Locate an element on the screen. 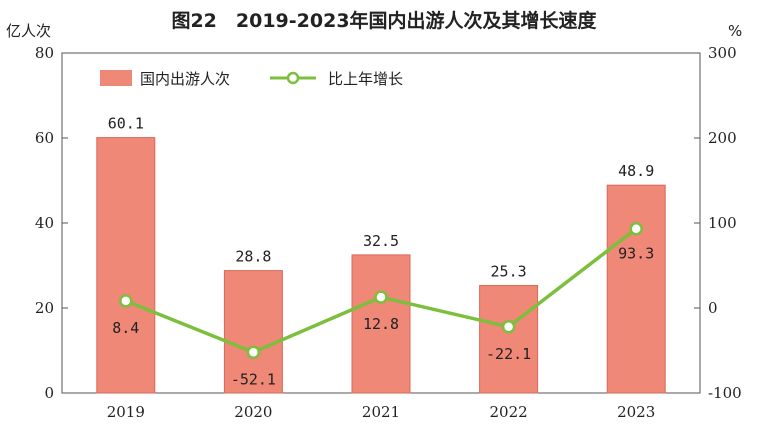  chart-title: 图22 2019-2023年国内出游人次及其增长速度 is located at coordinates (384, 20).